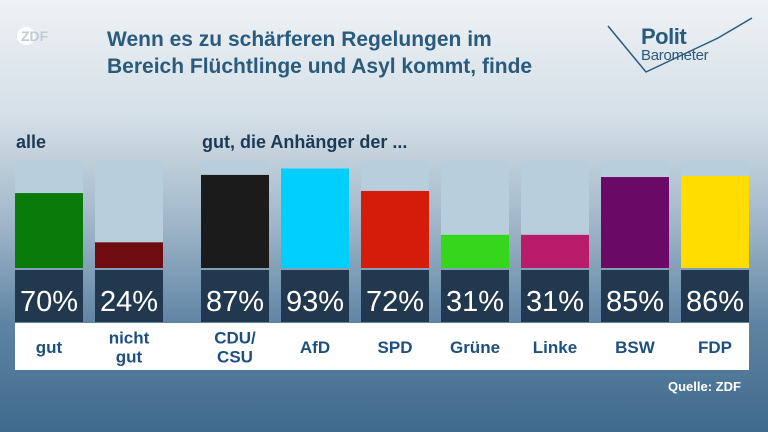 The width and height of the screenshot is (768, 432). What do you see at coordinates (315, 302) in the screenshot?
I see `data-label: 93%` at bounding box center [315, 302].